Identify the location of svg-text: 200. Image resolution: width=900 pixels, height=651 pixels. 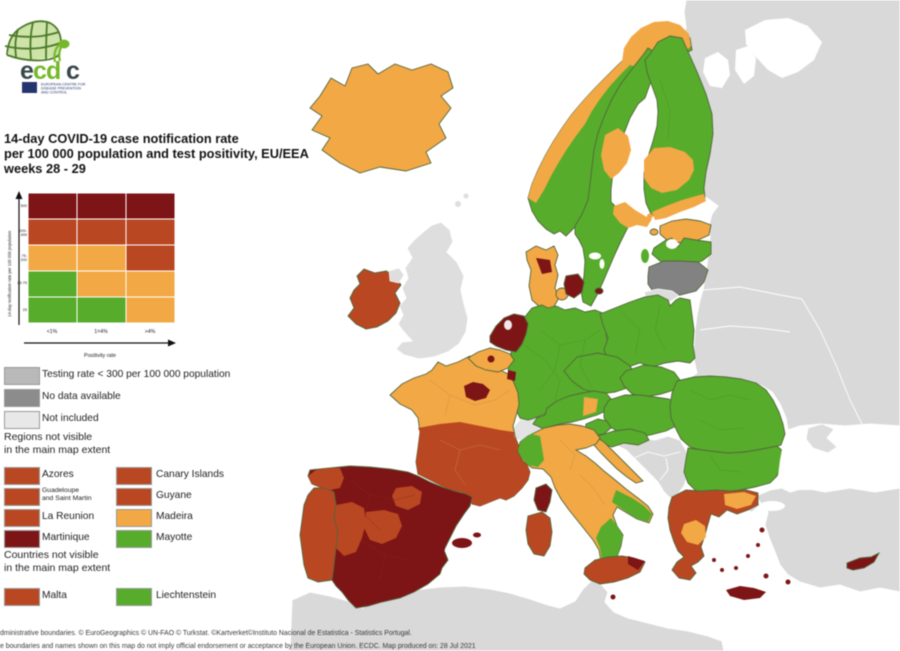
(24, 260).